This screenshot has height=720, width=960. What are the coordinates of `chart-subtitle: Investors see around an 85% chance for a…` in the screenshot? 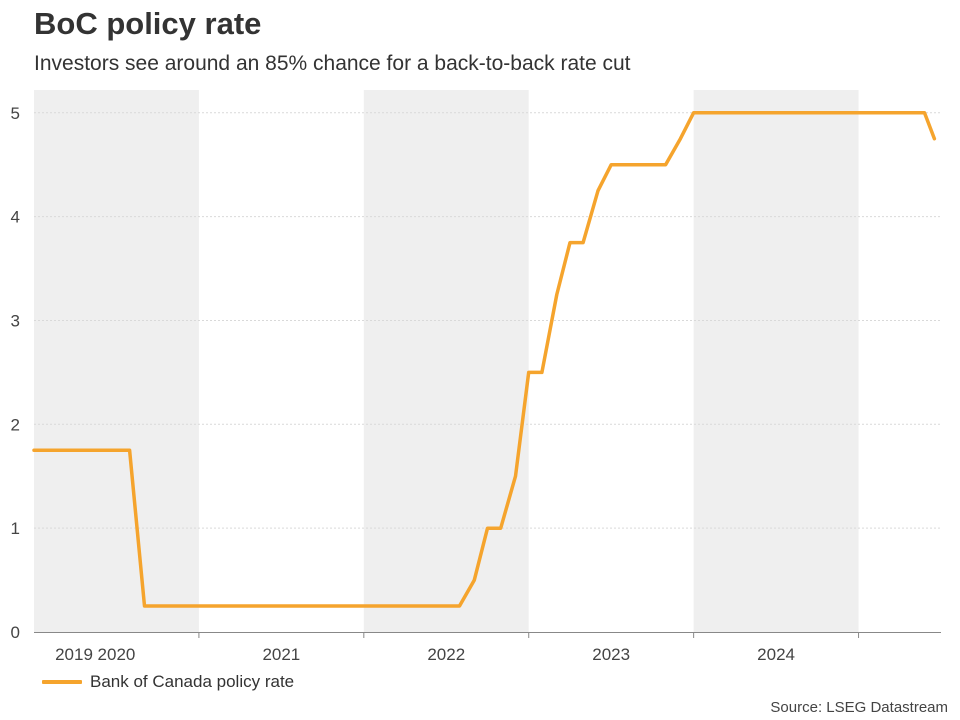 It's located at (332, 63).